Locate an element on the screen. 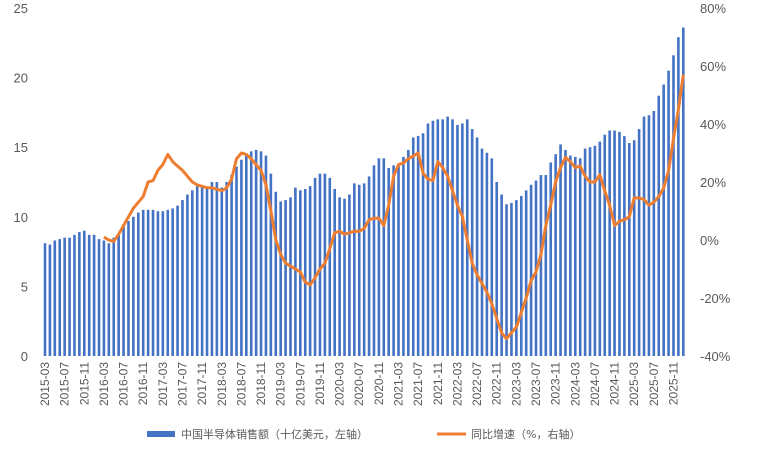  x-tick-label: 2017-11 is located at coordinates (202, 383).